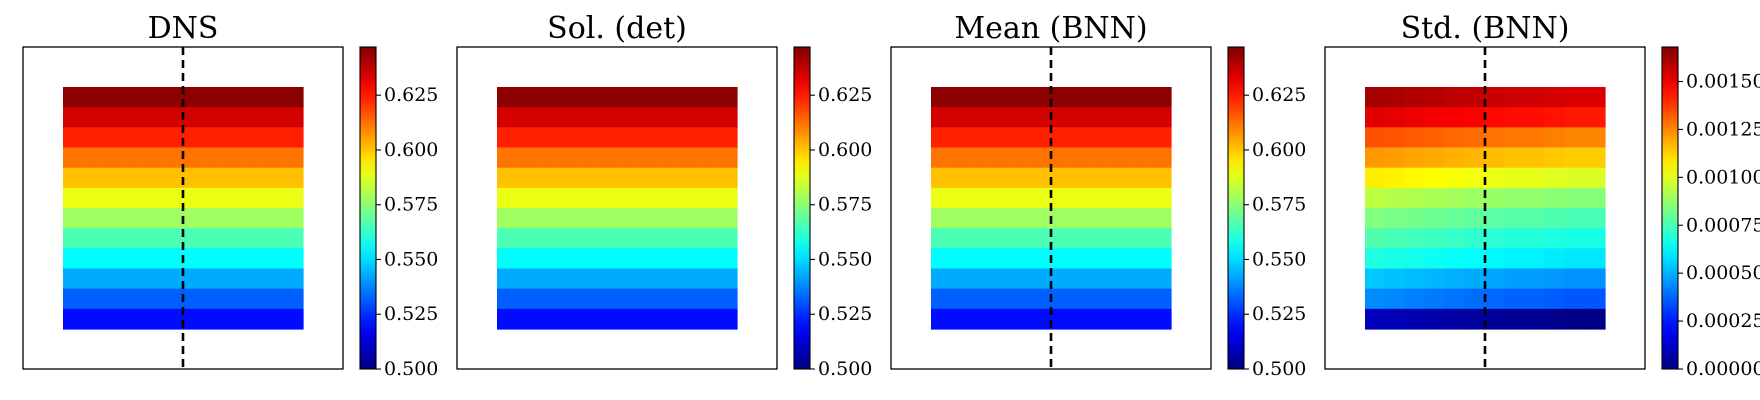 This screenshot has height=400, width=1760. I want to click on colorbar-tick-label: 0.525, so click(1279, 314).